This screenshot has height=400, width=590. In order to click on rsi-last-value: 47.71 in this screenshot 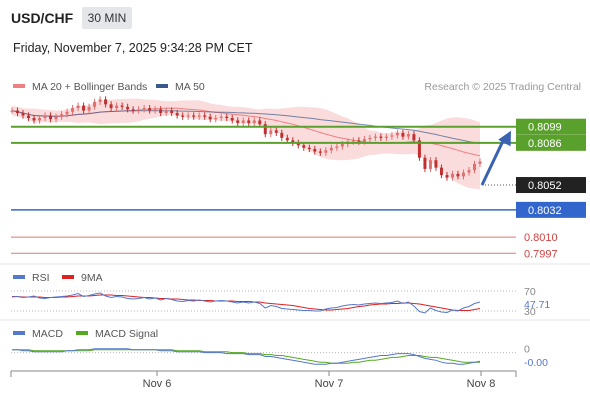, I will do `click(537, 305)`.